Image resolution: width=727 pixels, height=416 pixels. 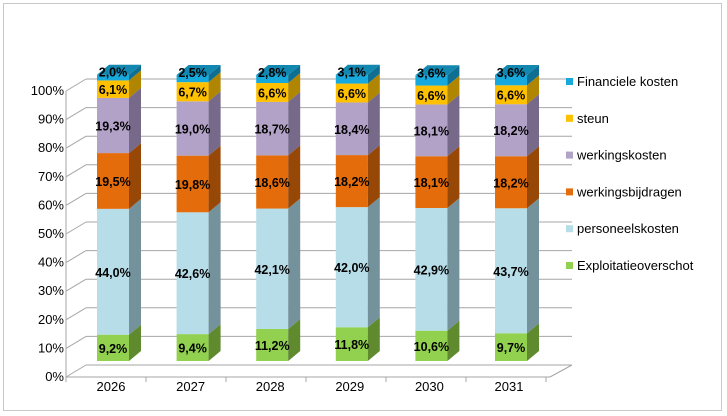 What do you see at coordinates (54, 376) in the screenshot?
I see `y-tick-label: 0%` at bounding box center [54, 376].